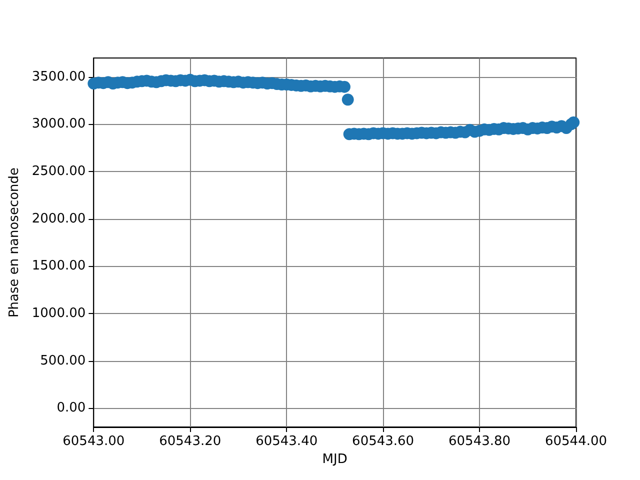 This screenshot has height=480, width=640. What do you see at coordinates (335, 459) in the screenshot?
I see `x-axis-title: MJD` at bounding box center [335, 459].